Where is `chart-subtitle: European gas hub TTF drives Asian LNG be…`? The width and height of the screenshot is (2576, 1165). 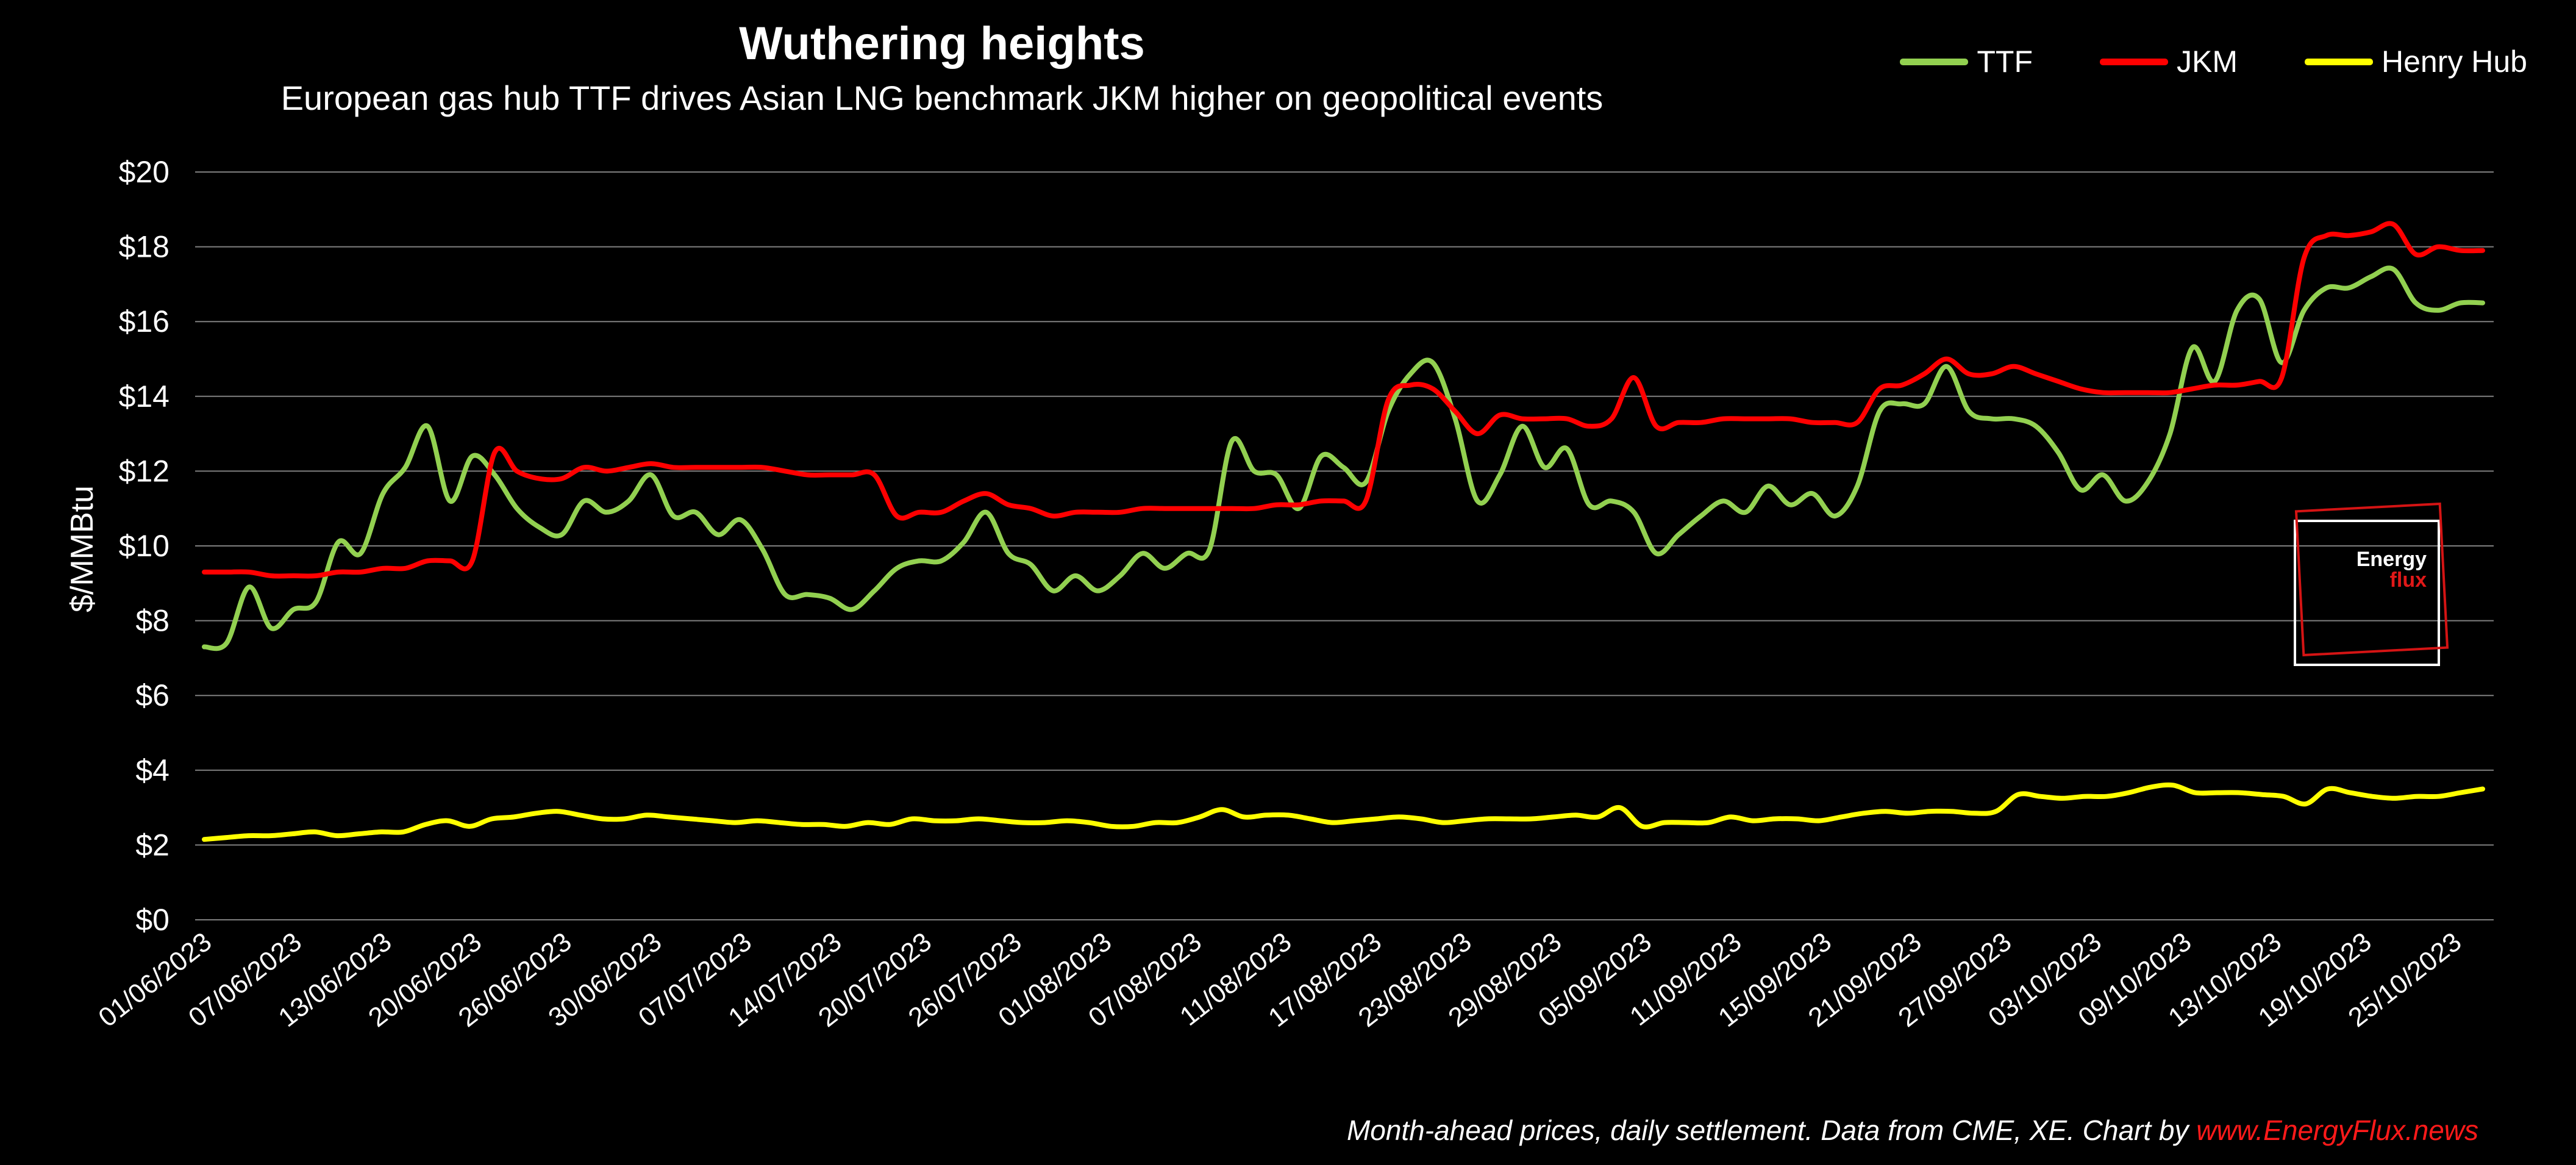 chart-subtitle: European gas hub TTF drives Asian LNG be… is located at coordinates (942, 98).